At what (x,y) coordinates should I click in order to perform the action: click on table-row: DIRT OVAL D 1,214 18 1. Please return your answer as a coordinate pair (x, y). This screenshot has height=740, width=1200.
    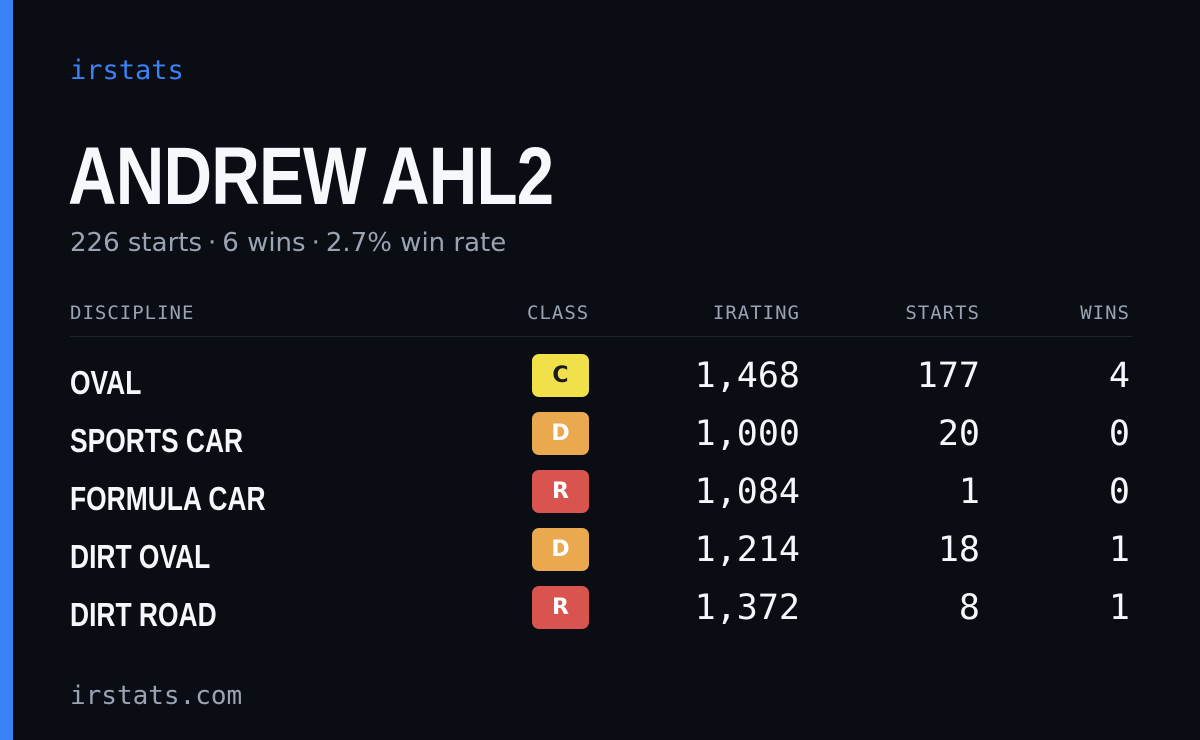
    Looking at the image, I should click on (601, 555).